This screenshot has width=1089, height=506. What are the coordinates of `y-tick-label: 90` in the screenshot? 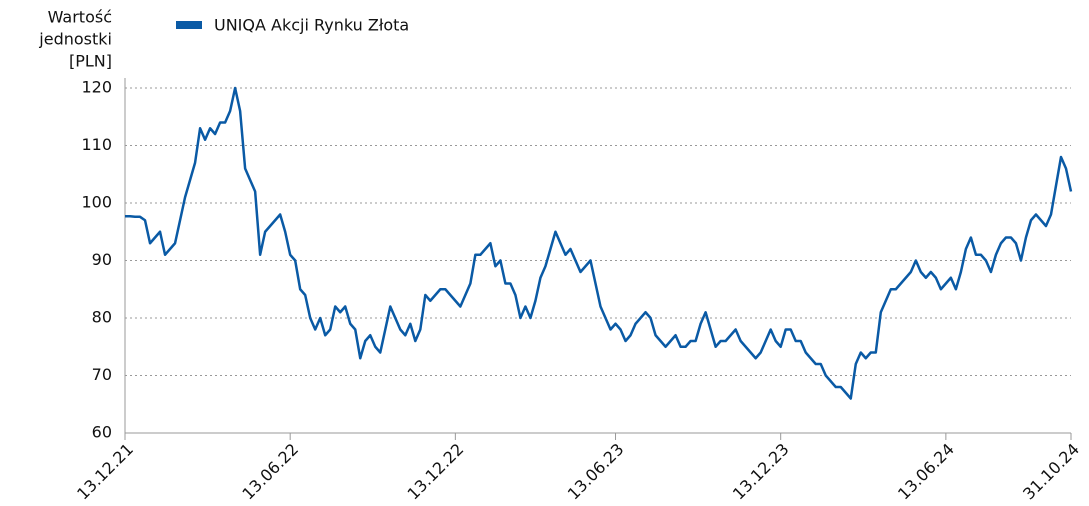 It's located at (102, 259).